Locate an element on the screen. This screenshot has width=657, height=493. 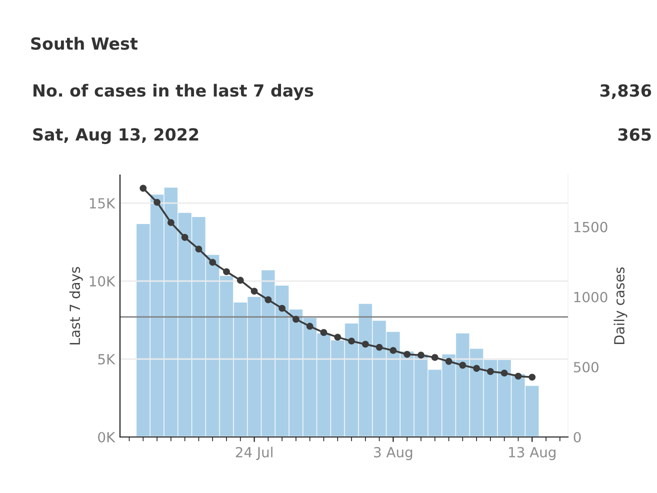
x-tick-label: 3 Aug is located at coordinates (393, 453).